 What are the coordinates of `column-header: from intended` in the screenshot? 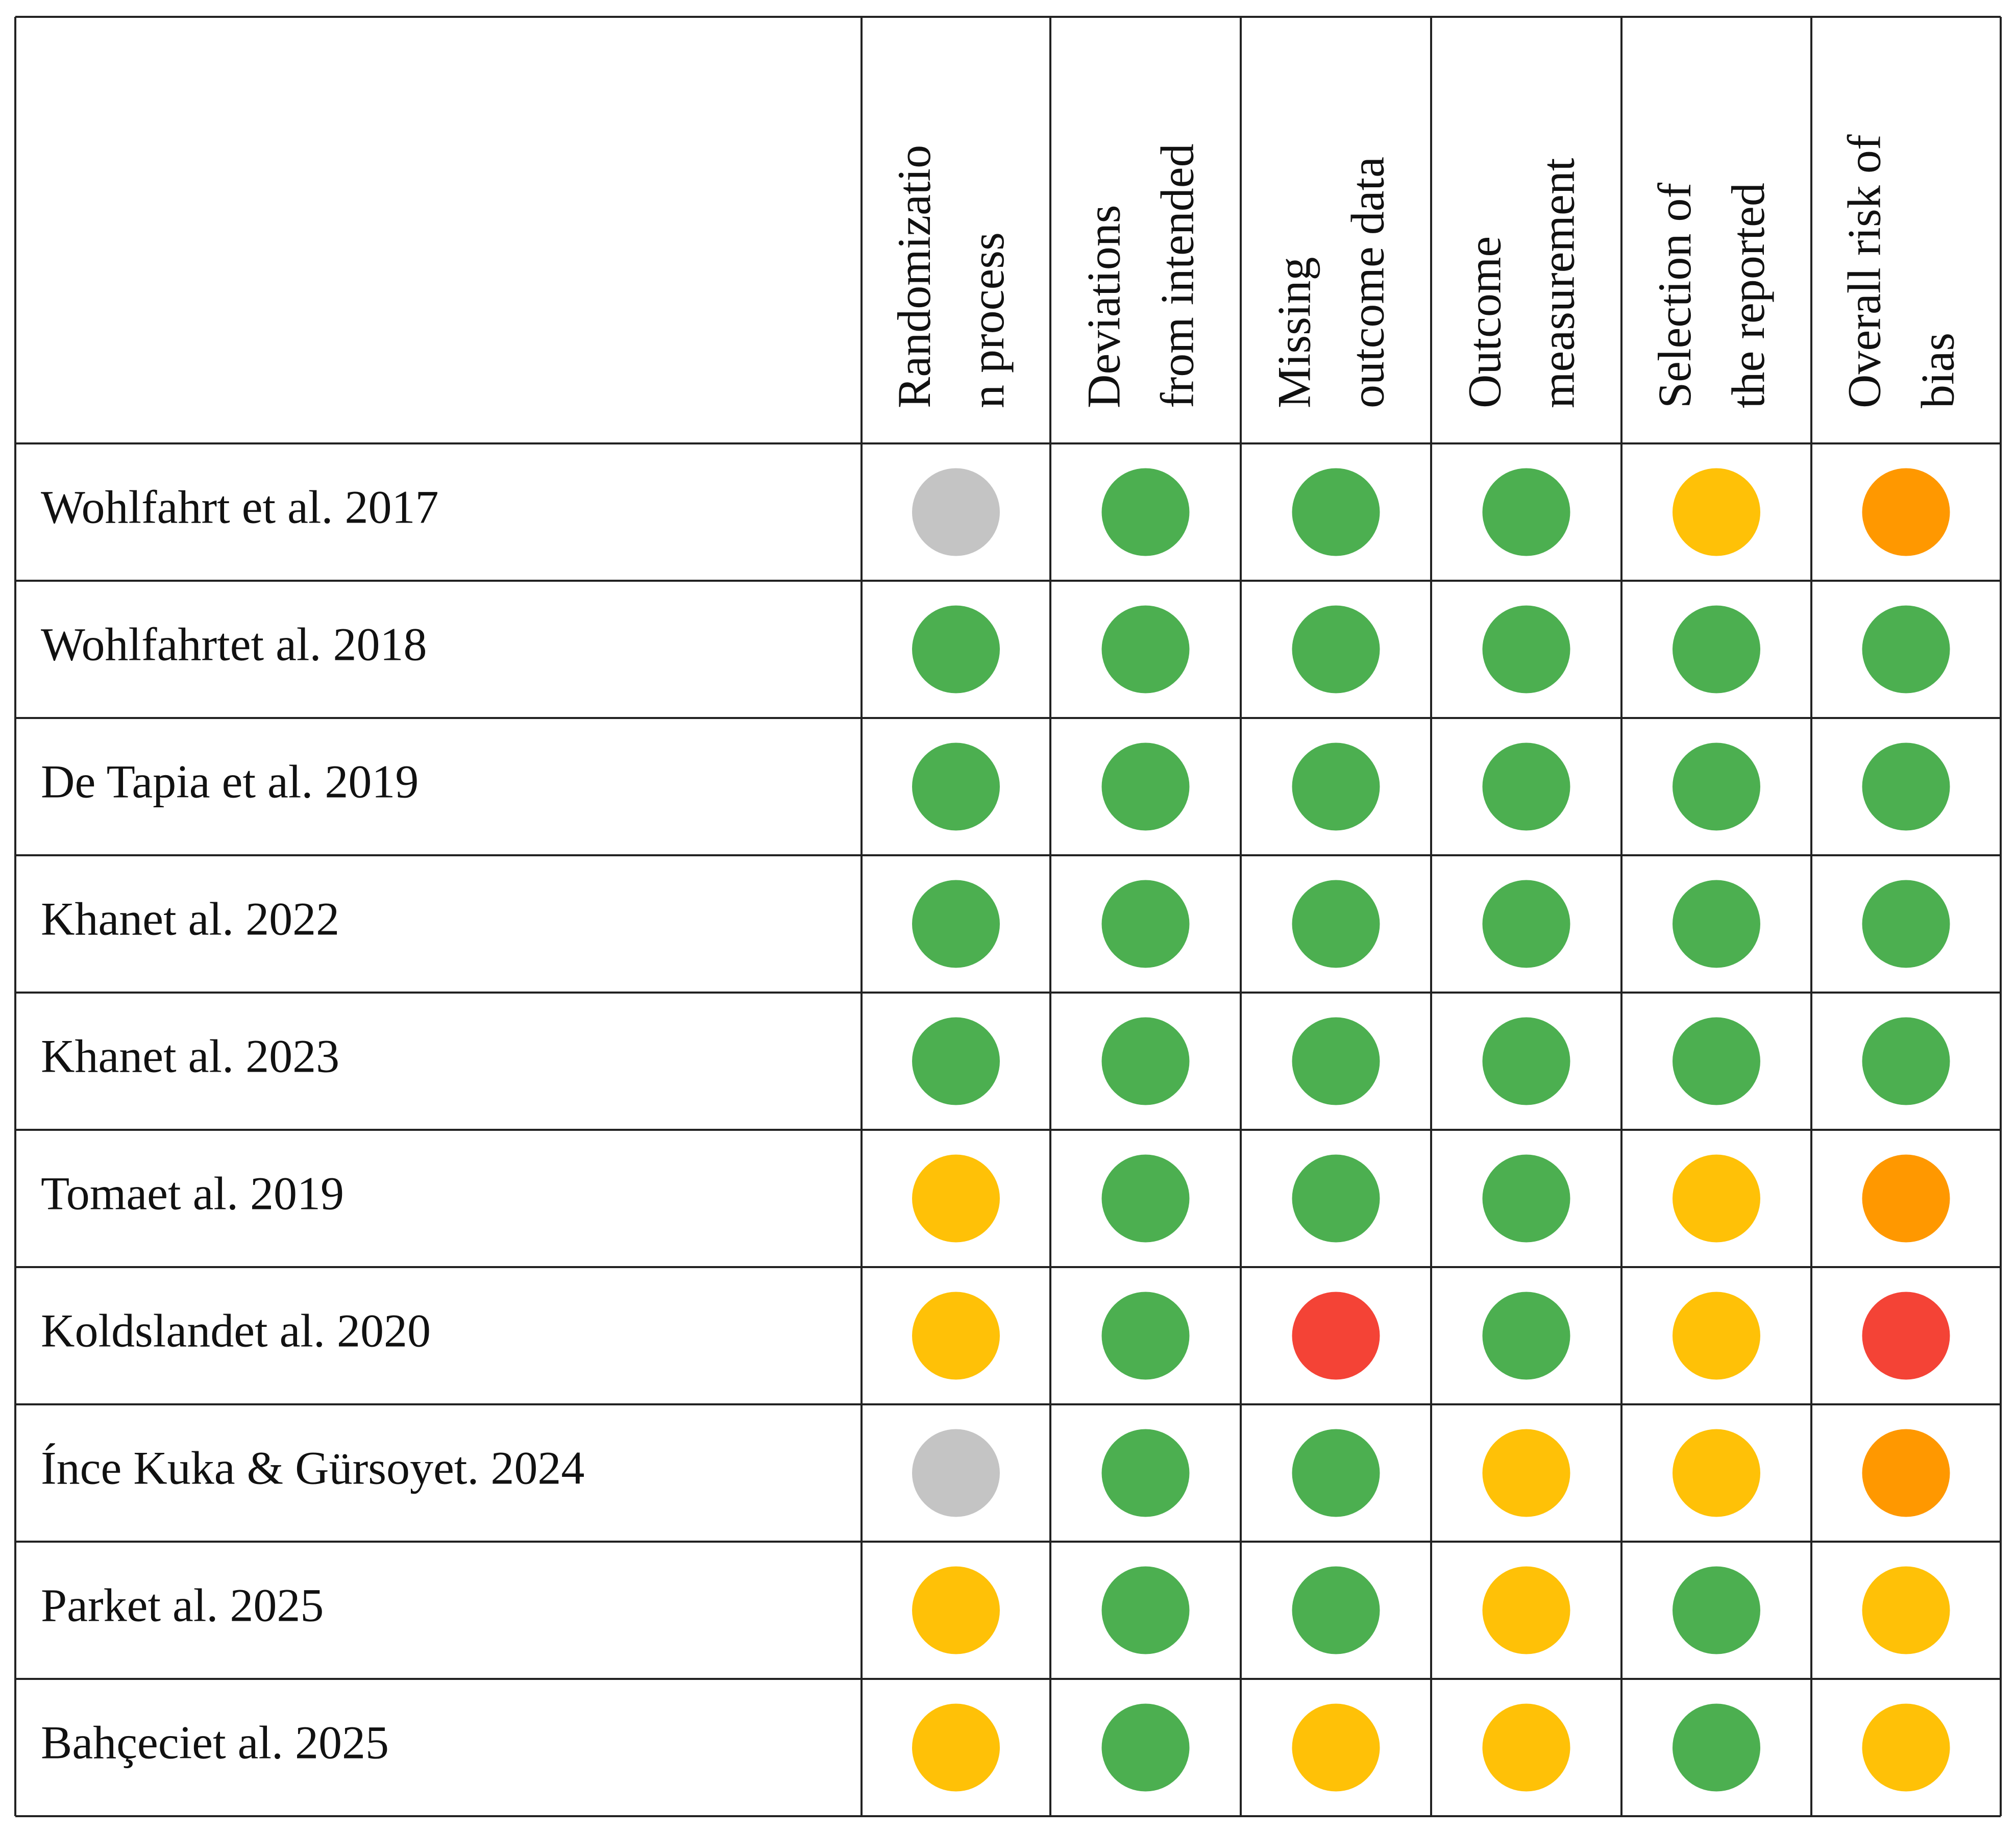 It's located at (1177, 275).